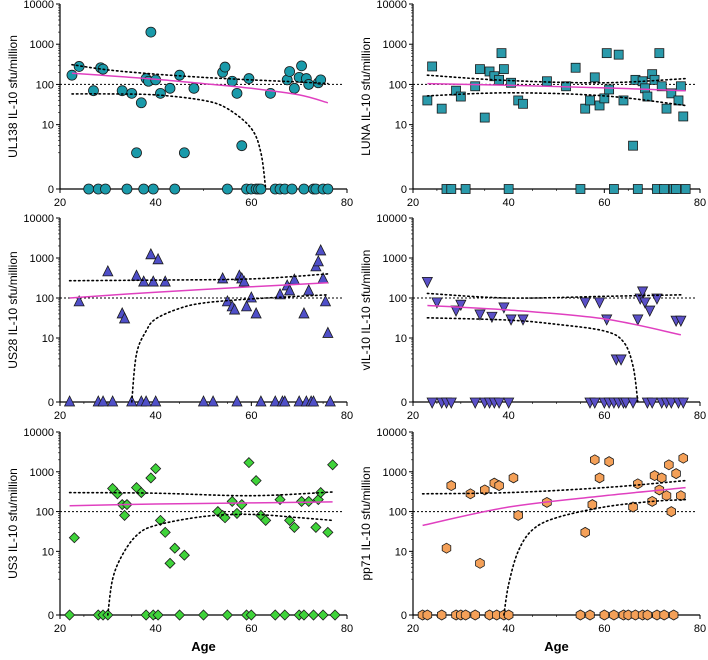 The height and width of the screenshot is (660, 708). What do you see at coordinates (156, 416) in the screenshot?
I see `x-tick-label: 40` at bounding box center [156, 416].